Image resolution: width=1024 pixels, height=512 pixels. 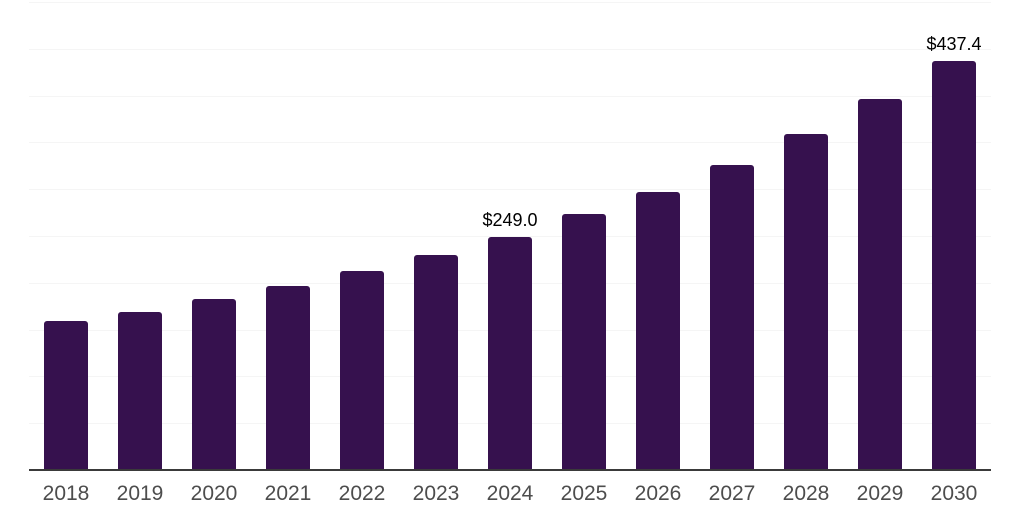 What do you see at coordinates (140, 493) in the screenshot?
I see `x-tick-label-2019: 2019` at bounding box center [140, 493].